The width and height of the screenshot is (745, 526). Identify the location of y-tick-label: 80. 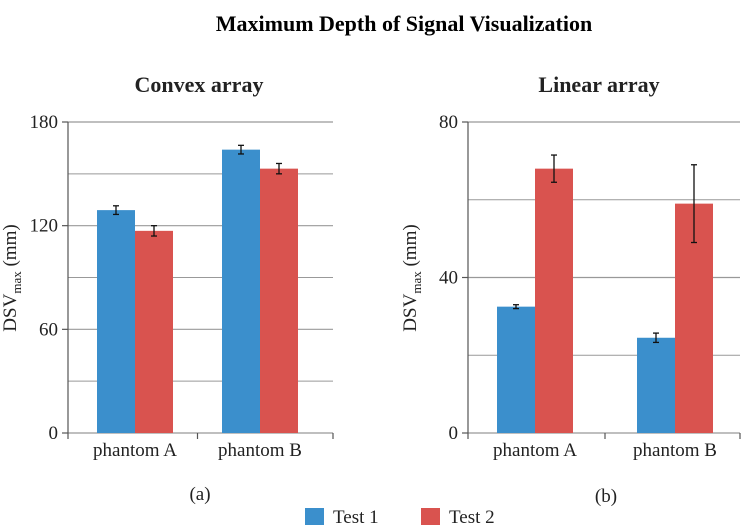
(448, 122).